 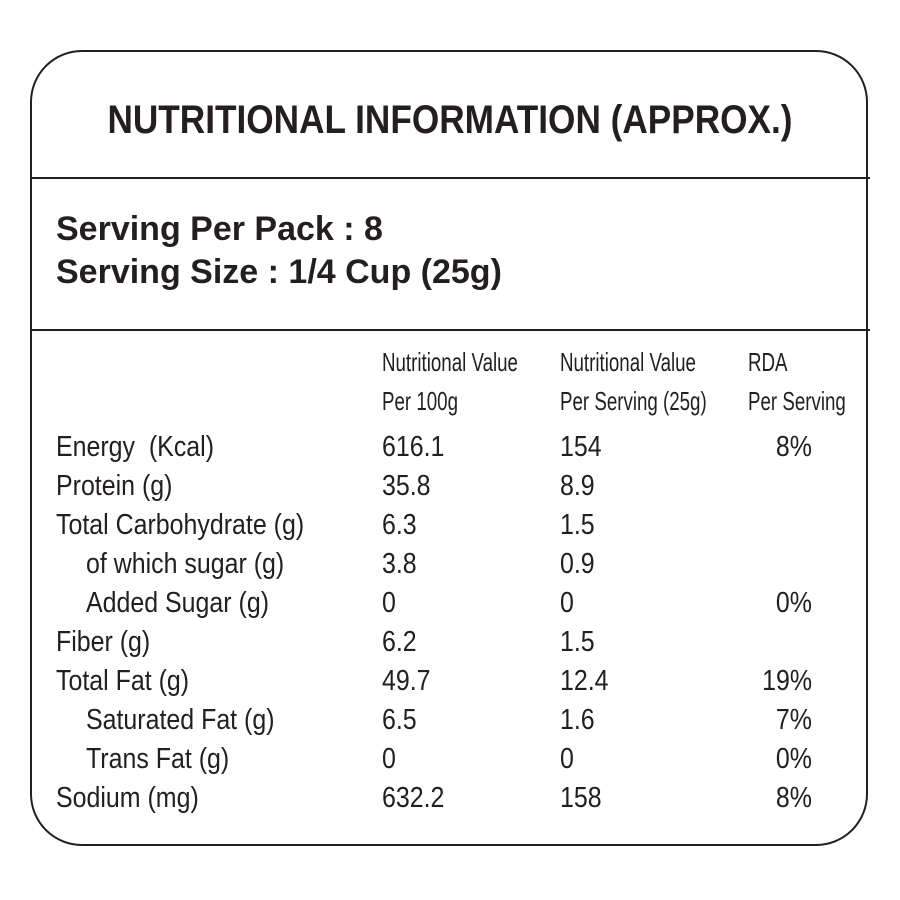 What do you see at coordinates (406, 486) in the screenshot?
I see `per-100g: 35.8` at bounding box center [406, 486].